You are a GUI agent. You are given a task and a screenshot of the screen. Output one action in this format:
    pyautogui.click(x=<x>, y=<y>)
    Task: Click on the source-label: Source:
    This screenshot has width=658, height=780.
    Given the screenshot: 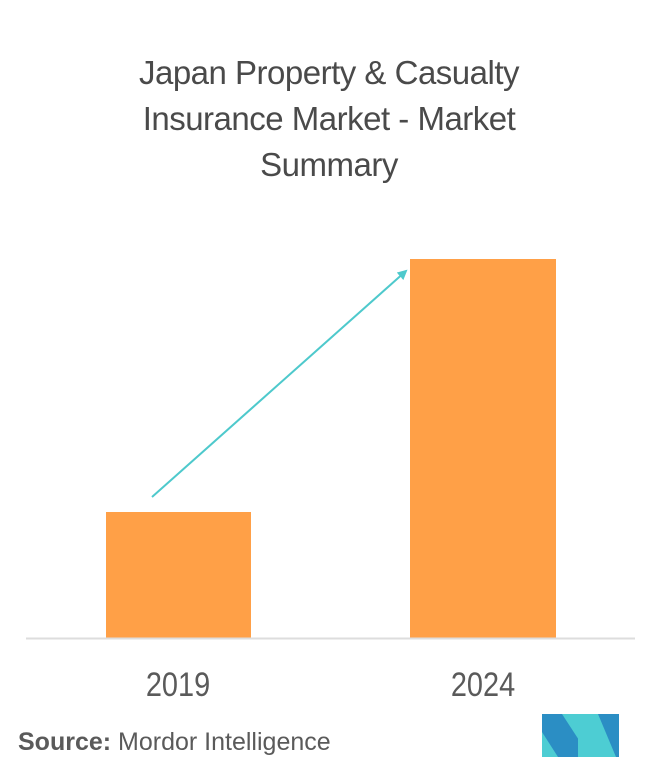 What is the action you would take?
    pyautogui.click(x=65, y=742)
    